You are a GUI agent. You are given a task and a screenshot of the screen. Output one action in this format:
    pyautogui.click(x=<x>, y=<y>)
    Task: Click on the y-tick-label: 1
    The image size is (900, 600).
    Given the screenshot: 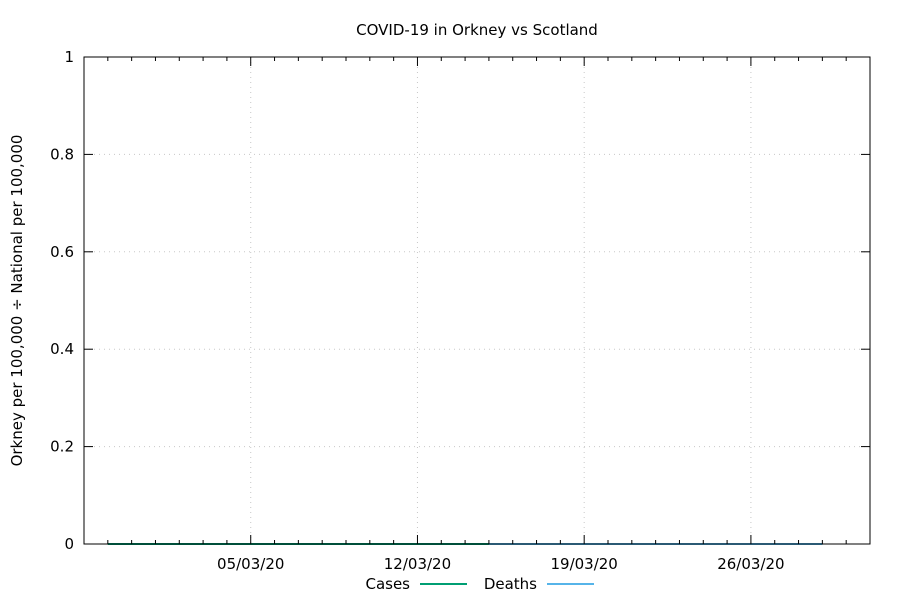 What is the action you would take?
    pyautogui.click(x=69, y=57)
    